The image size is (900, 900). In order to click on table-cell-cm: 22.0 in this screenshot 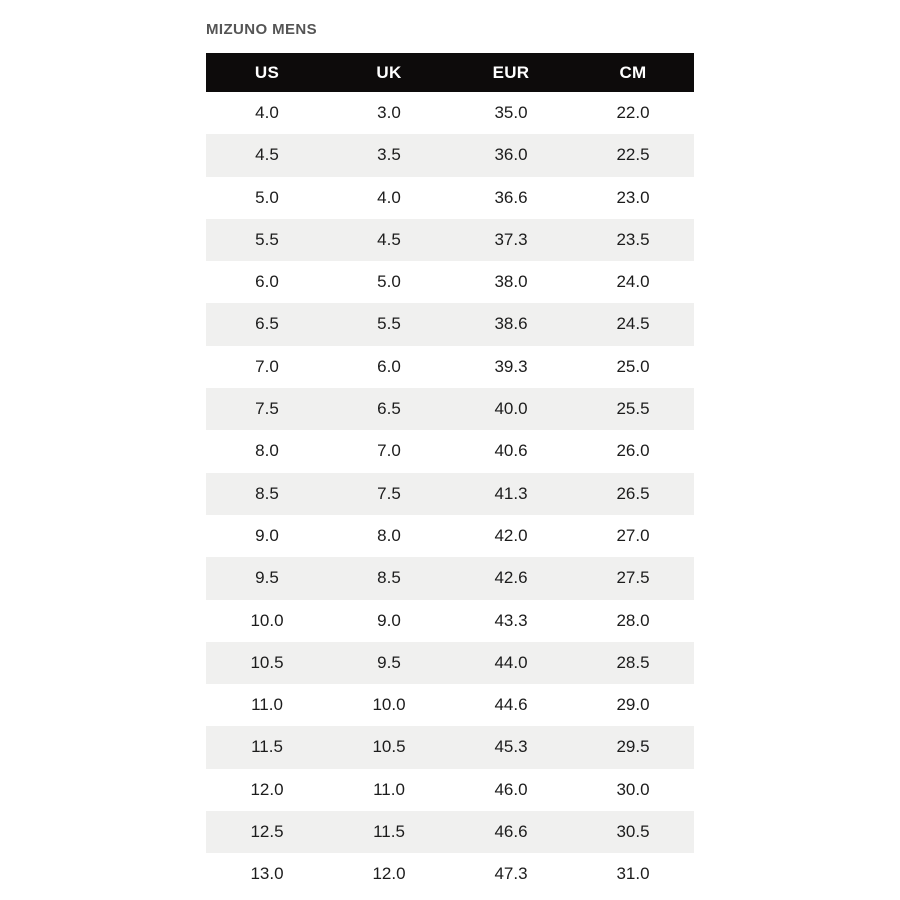, I will do `click(633, 112)`.